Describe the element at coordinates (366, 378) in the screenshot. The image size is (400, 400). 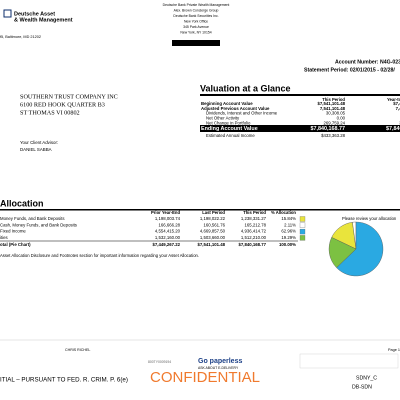
I see `bates: SDNY_C` at that location.